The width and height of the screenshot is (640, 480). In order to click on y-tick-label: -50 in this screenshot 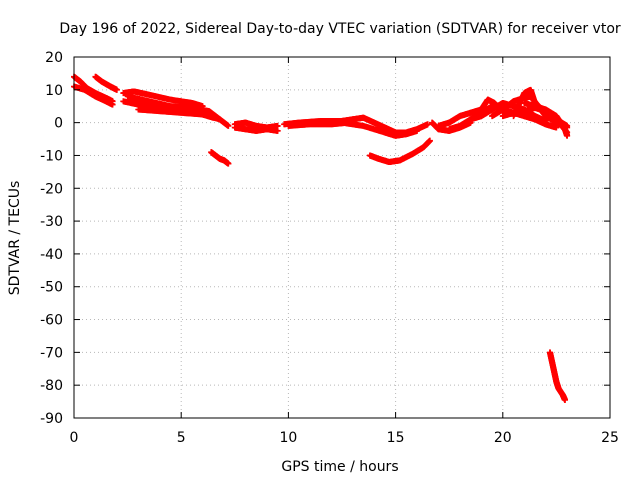, I will do `click(51, 288)`.